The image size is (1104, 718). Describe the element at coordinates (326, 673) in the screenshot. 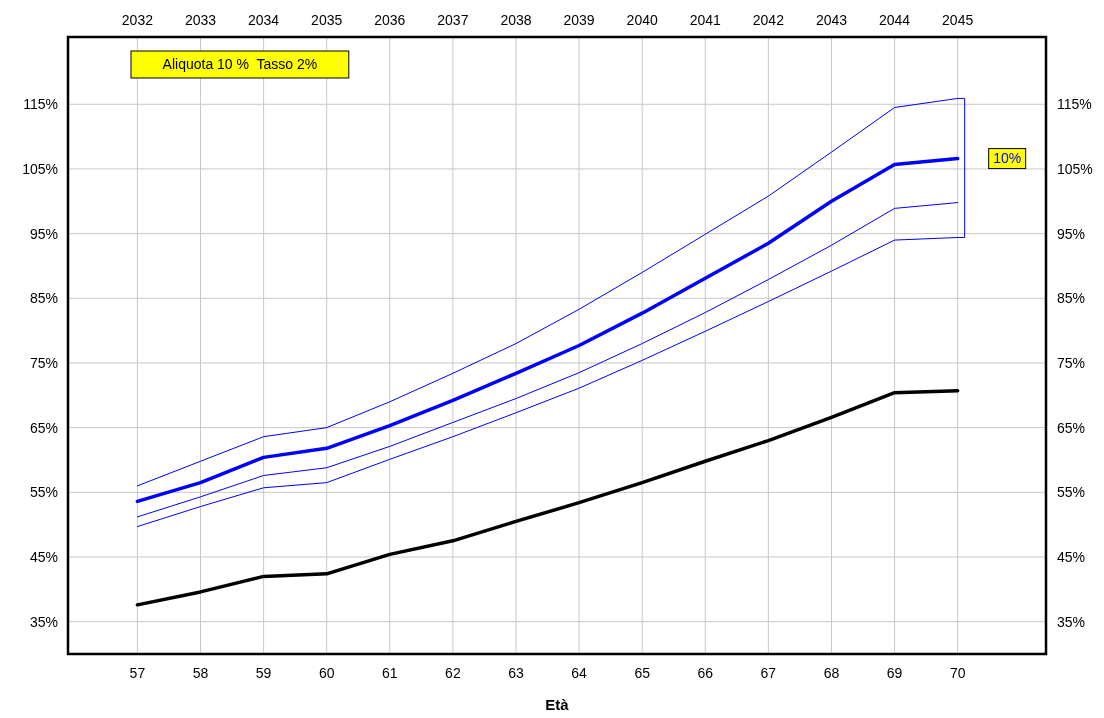

I see `x-tick-label: 60` at that location.